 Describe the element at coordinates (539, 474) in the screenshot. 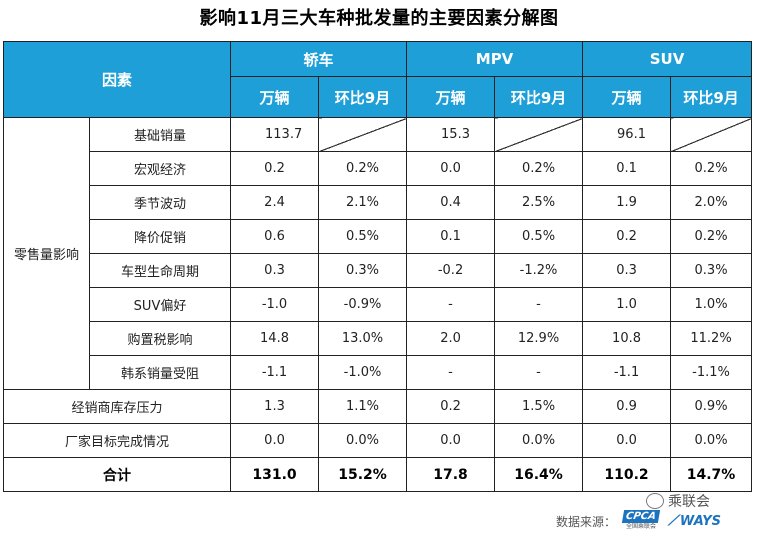

I see `total-value: 16.4%` at that location.